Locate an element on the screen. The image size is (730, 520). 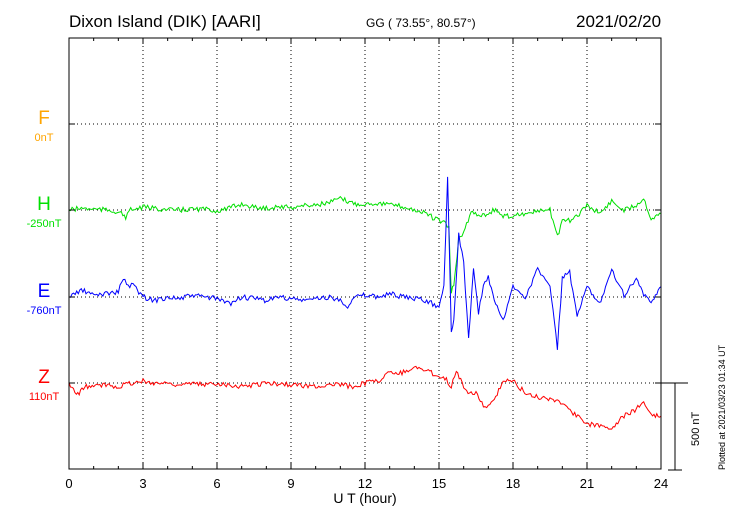
x-tick-label: 3 is located at coordinates (142, 483).